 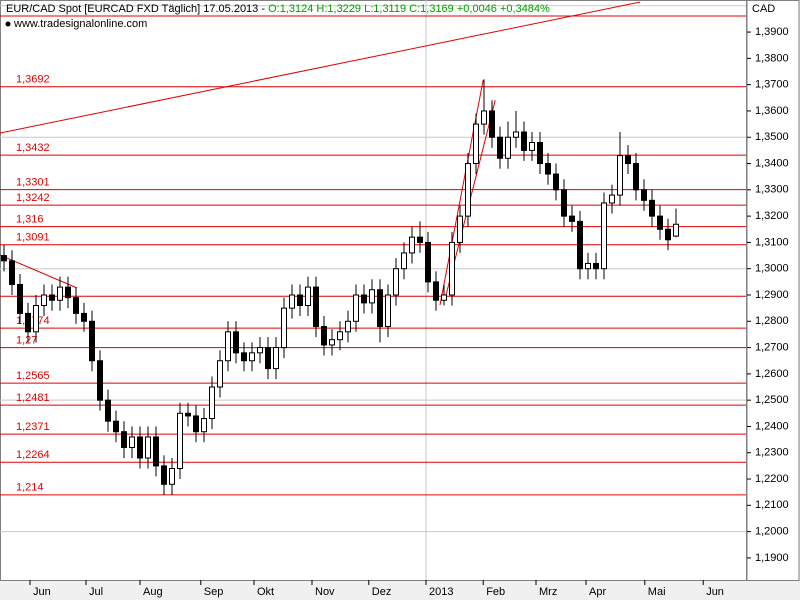 I want to click on level-label: 1,3432, so click(x=33, y=148).